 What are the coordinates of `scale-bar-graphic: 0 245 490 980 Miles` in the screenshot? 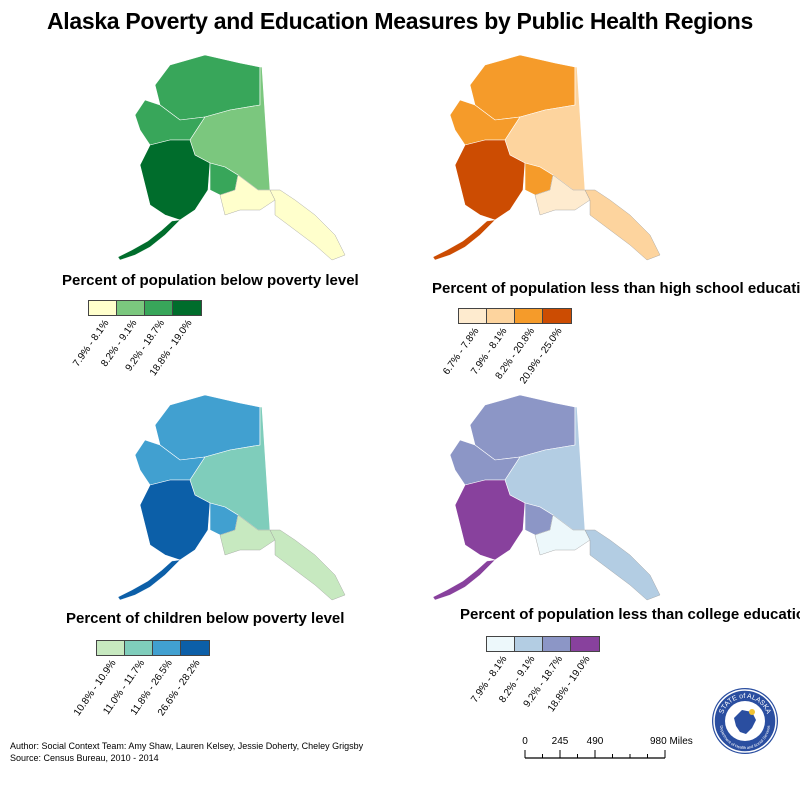 It's located at (607, 747).